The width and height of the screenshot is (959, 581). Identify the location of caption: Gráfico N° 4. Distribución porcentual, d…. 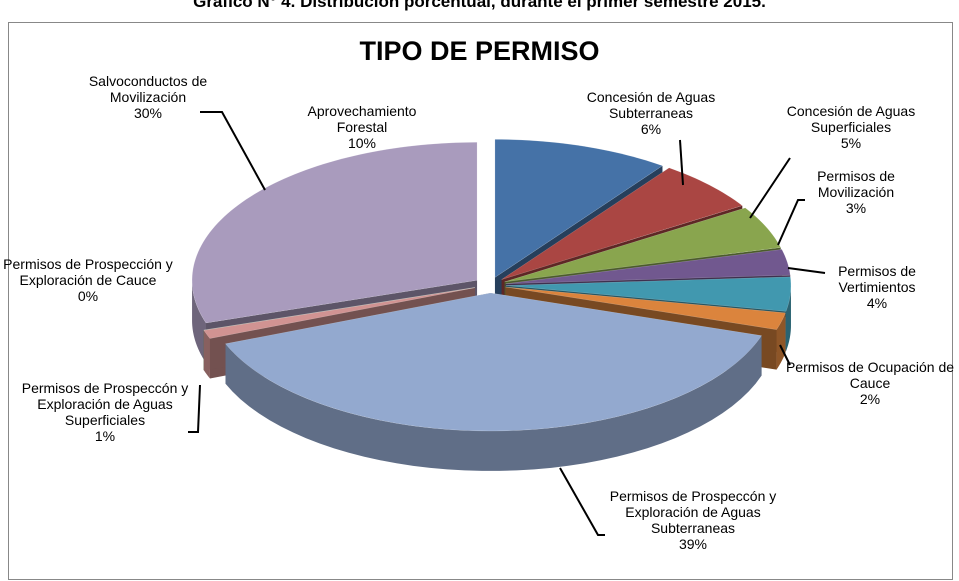
(479, 5).